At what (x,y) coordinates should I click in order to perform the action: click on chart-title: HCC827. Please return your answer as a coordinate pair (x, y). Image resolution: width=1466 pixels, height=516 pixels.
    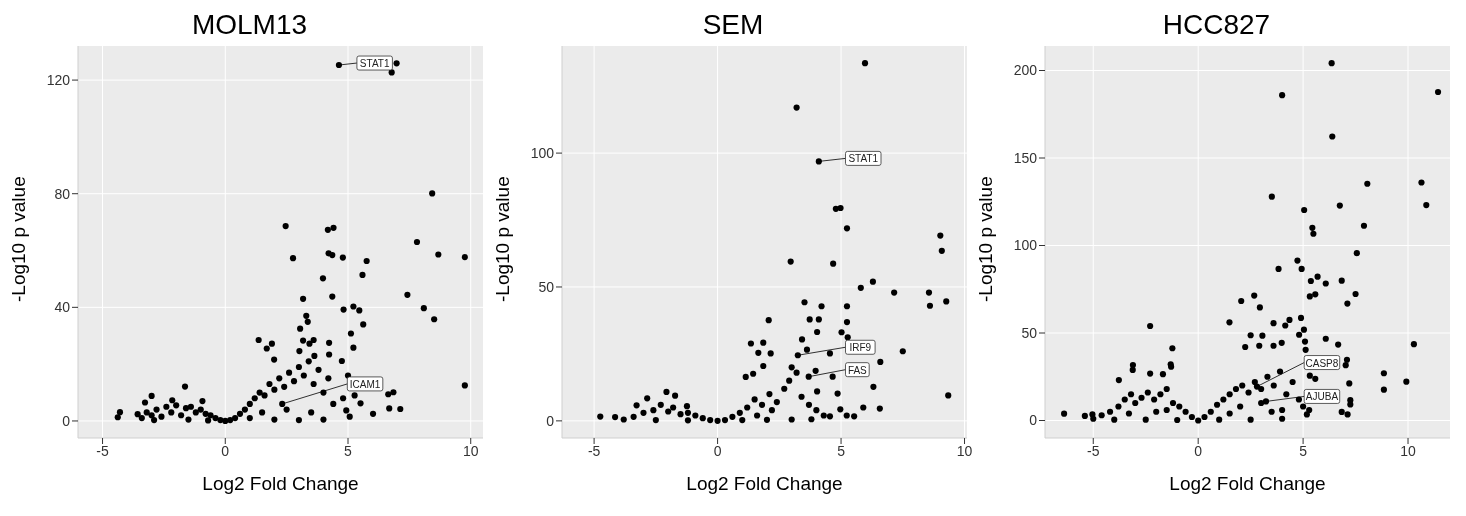
    Looking at the image, I should click on (1216, 25).